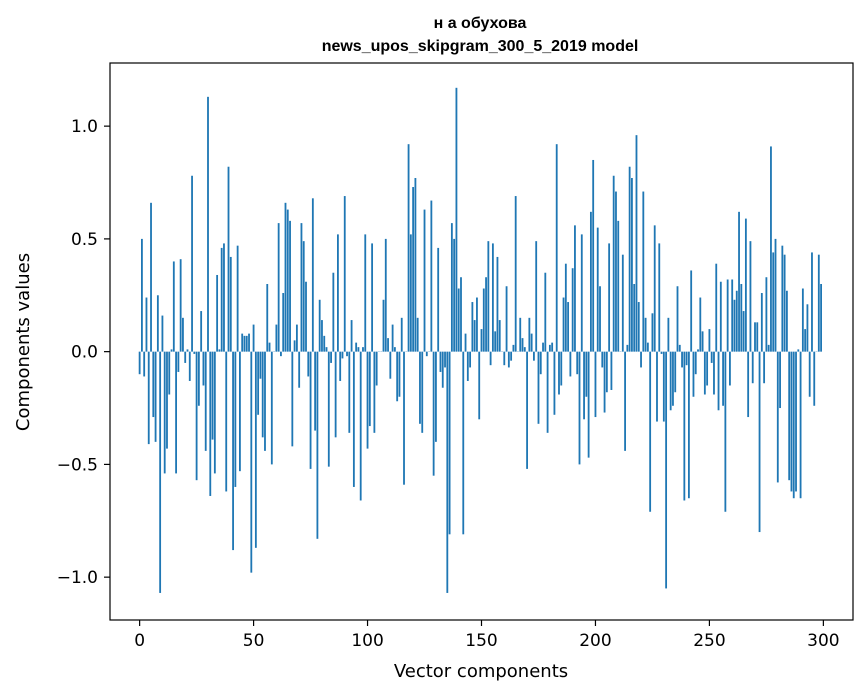 The width and height of the screenshot is (867, 696). Describe the element at coordinates (367, 641) in the screenshot. I see `x-tick-label: 100` at that location.